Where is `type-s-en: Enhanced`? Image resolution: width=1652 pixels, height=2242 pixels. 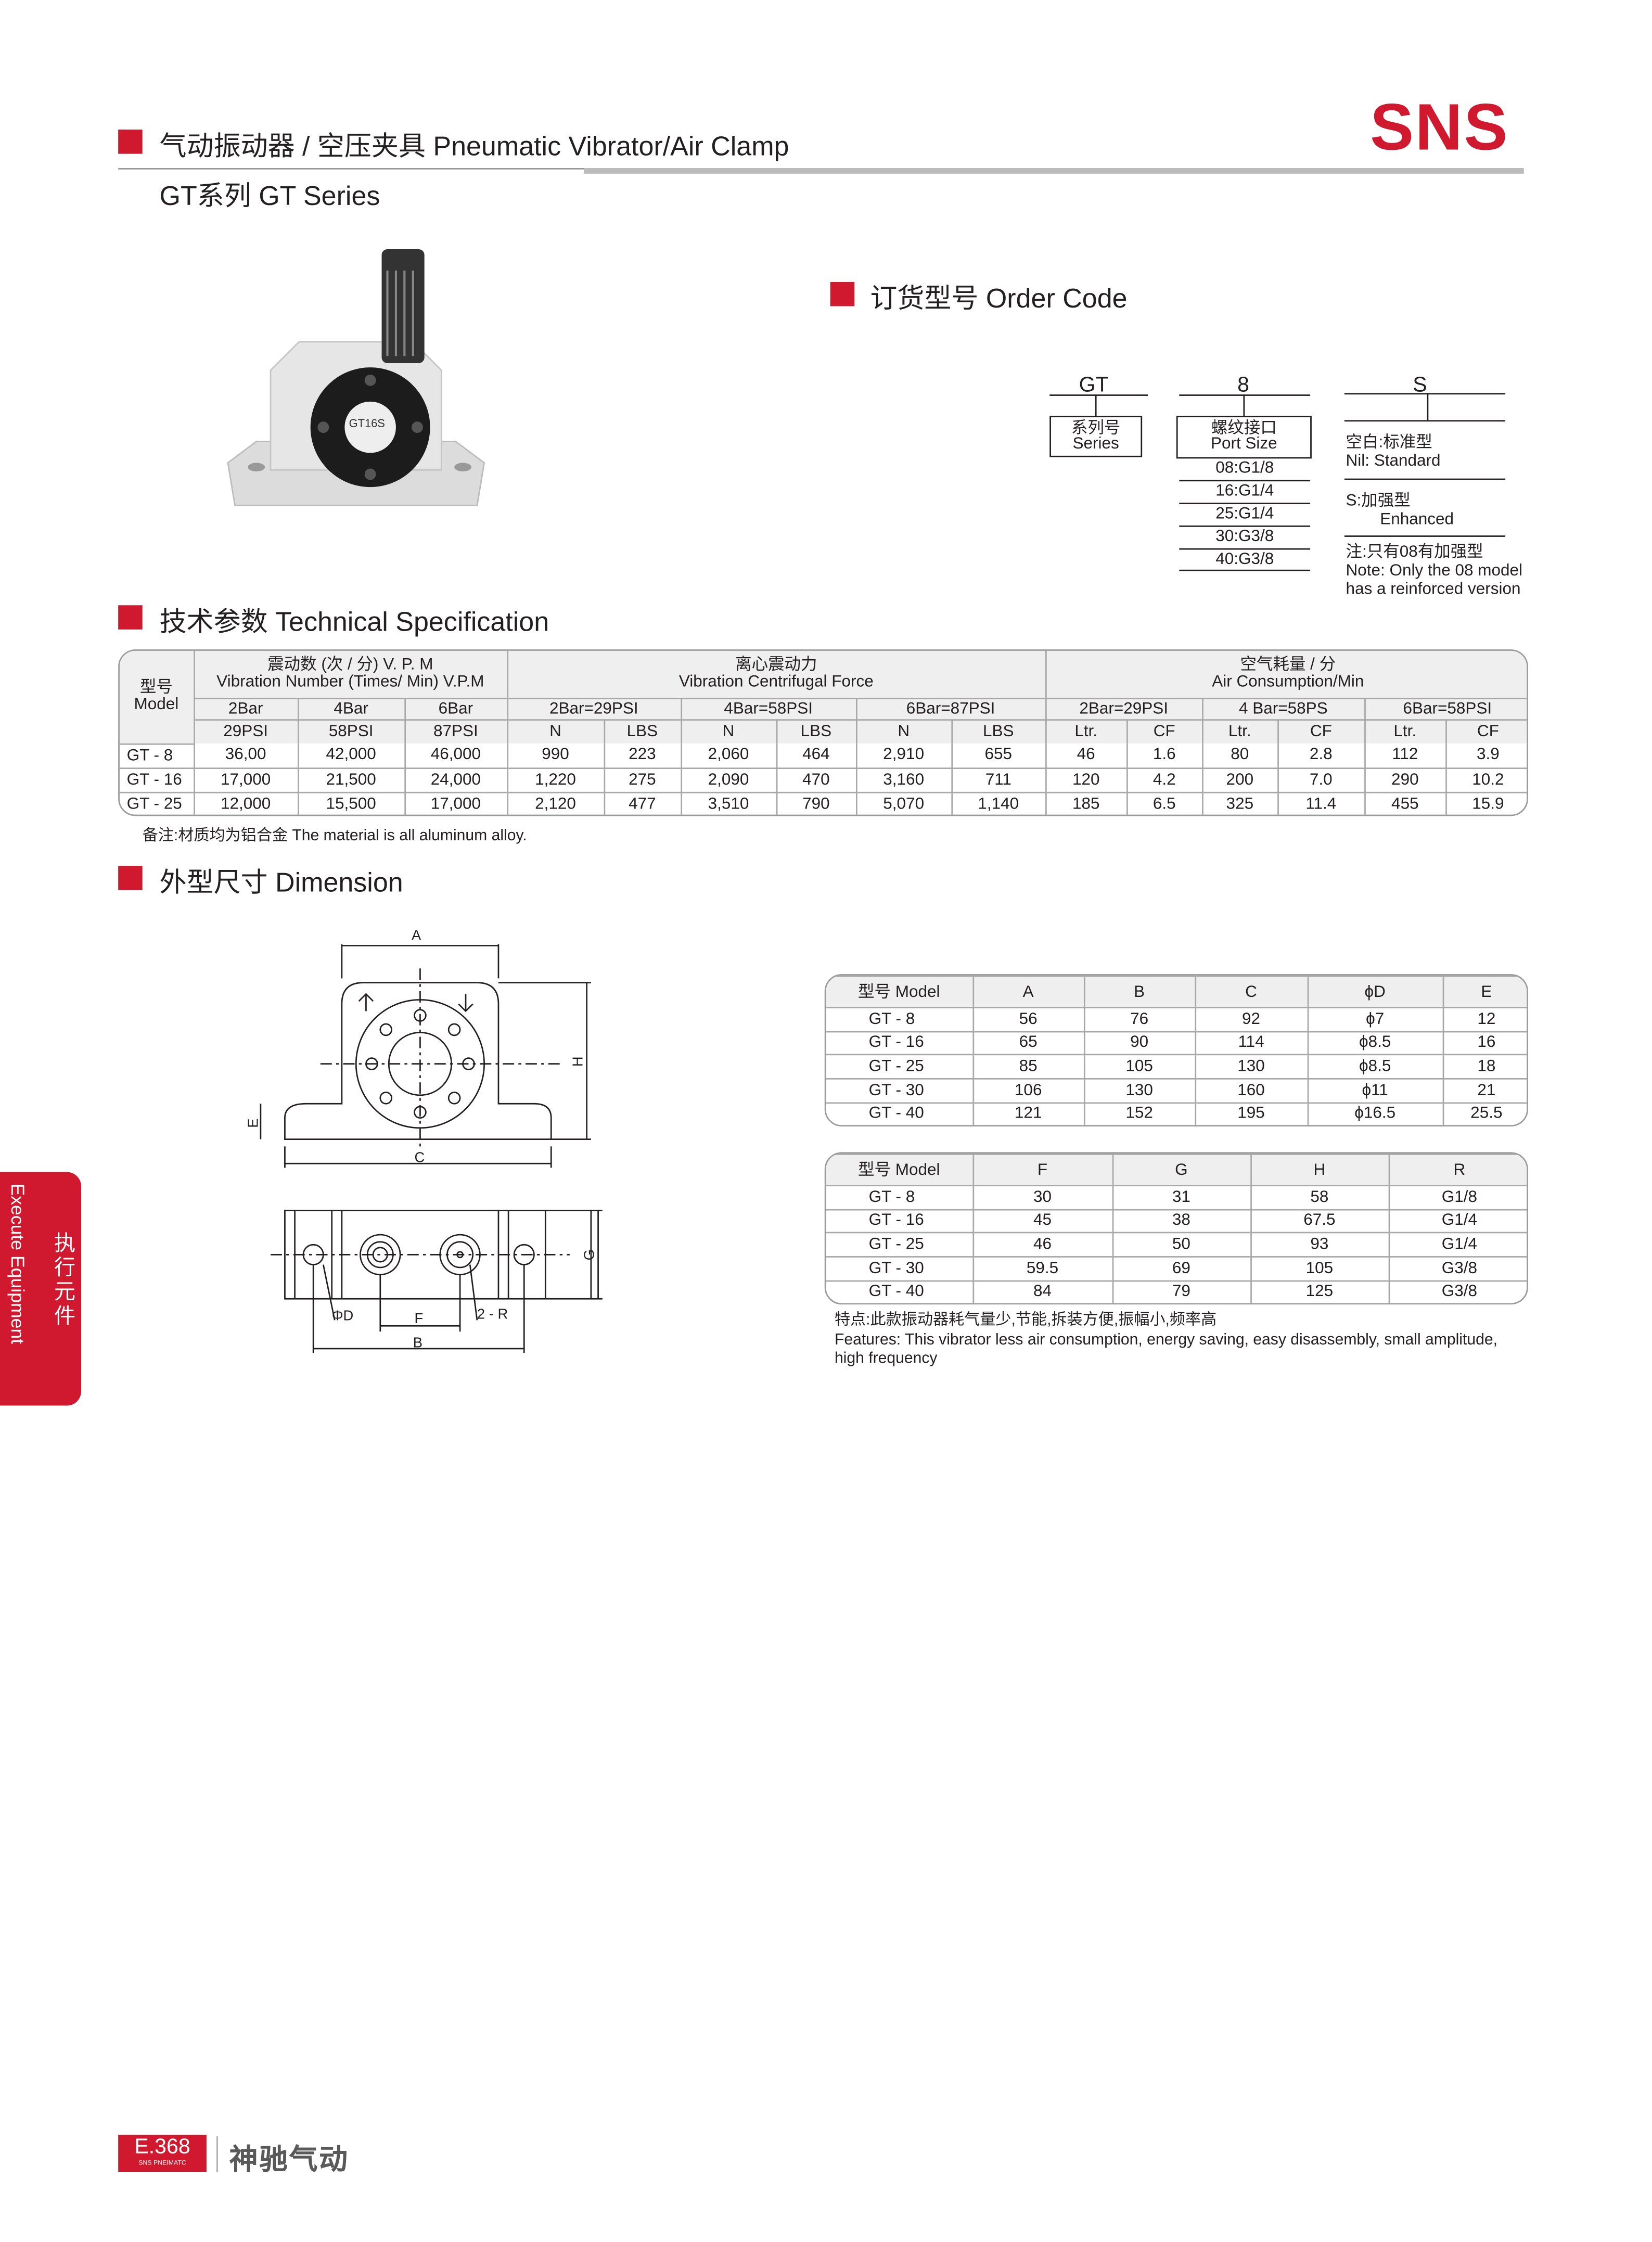 type-s-en: Enhanced is located at coordinates (1417, 520).